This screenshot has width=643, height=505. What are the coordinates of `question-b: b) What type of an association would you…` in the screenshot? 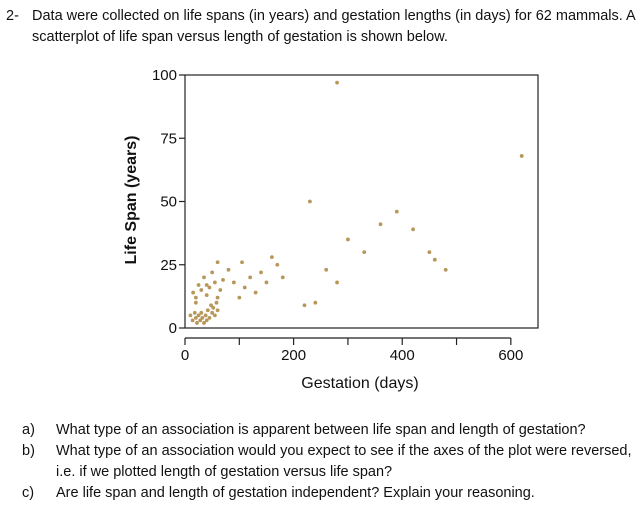 It's located at (329, 462).